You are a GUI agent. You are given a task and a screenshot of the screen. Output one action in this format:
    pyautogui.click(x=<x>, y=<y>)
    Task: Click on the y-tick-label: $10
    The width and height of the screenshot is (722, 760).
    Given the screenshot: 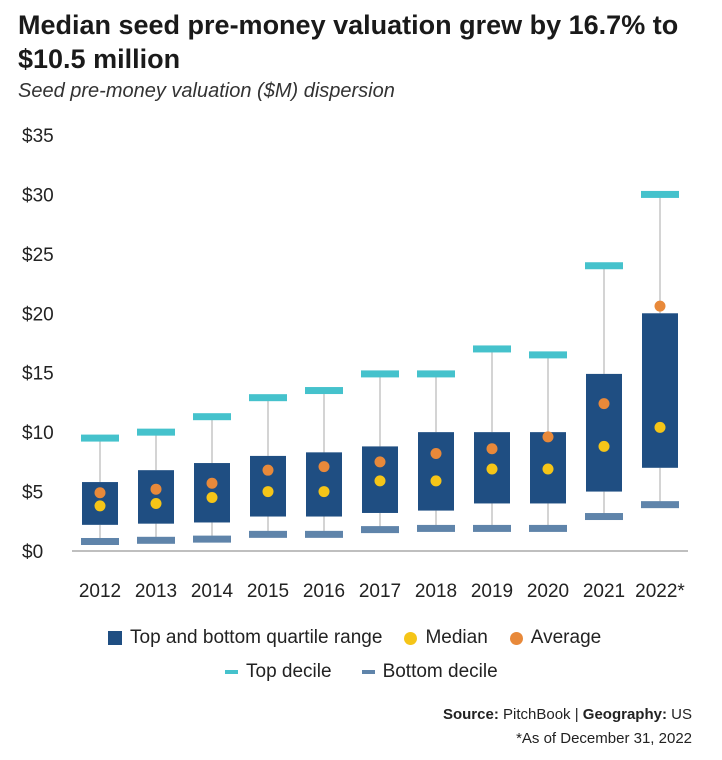 What is the action you would take?
    pyautogui.click(x=38, y=433)
    